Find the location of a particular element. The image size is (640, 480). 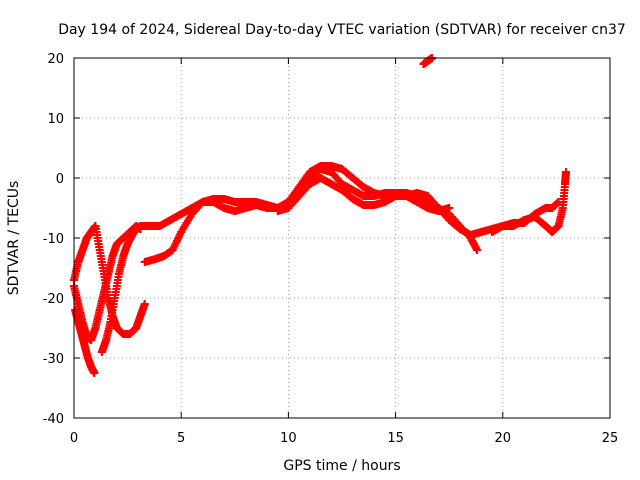

series-track-e is located at coordinates (351, 214).